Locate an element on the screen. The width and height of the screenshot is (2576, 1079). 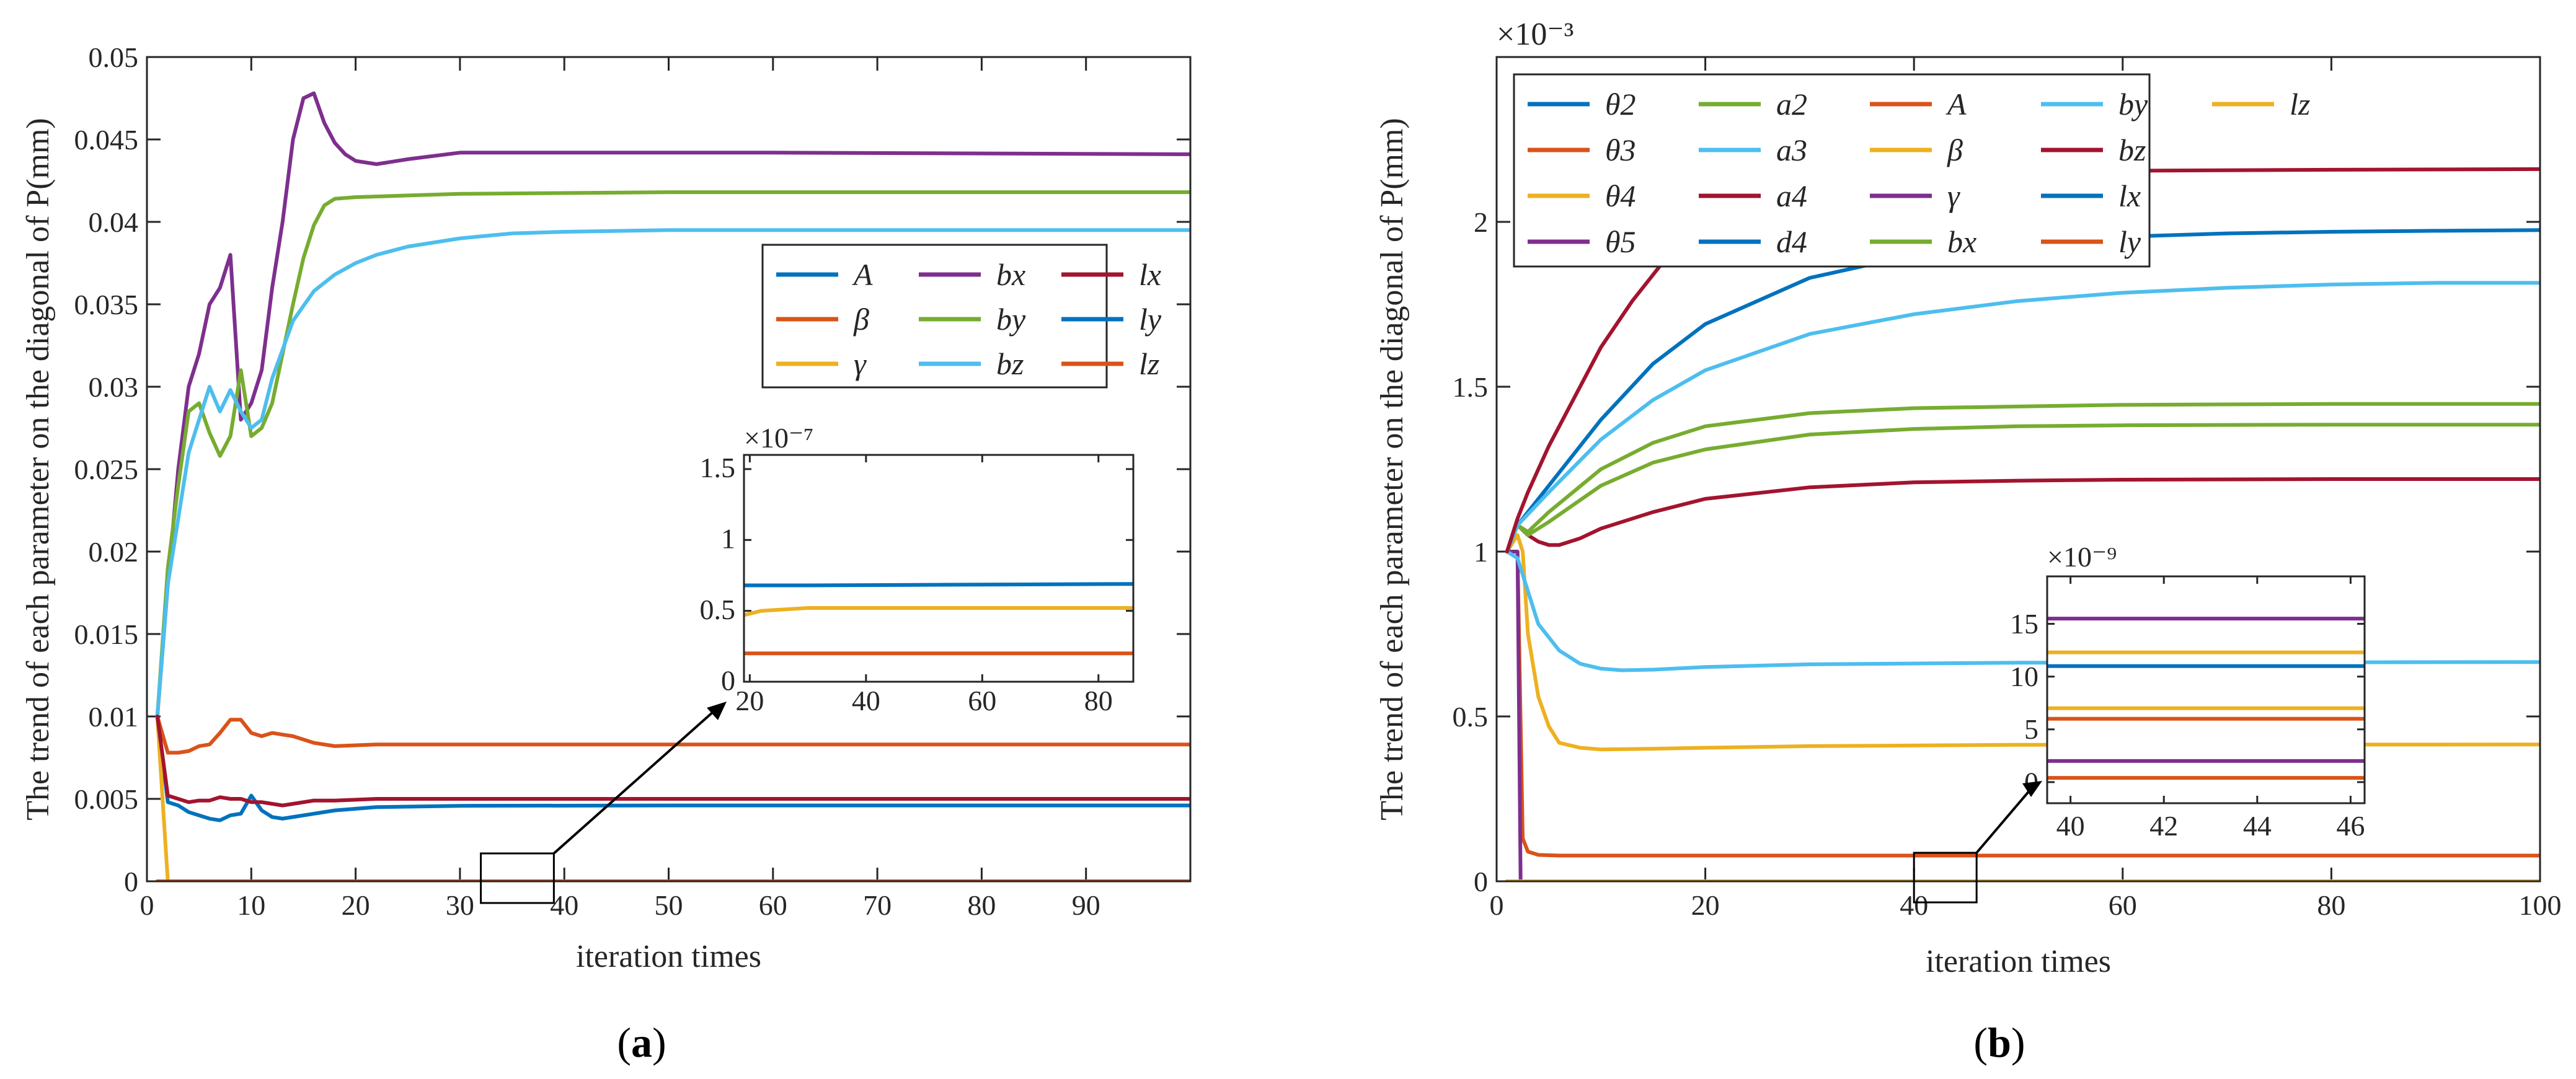
b-x-tick-label: 20 is located at coordinates (1705, 905).